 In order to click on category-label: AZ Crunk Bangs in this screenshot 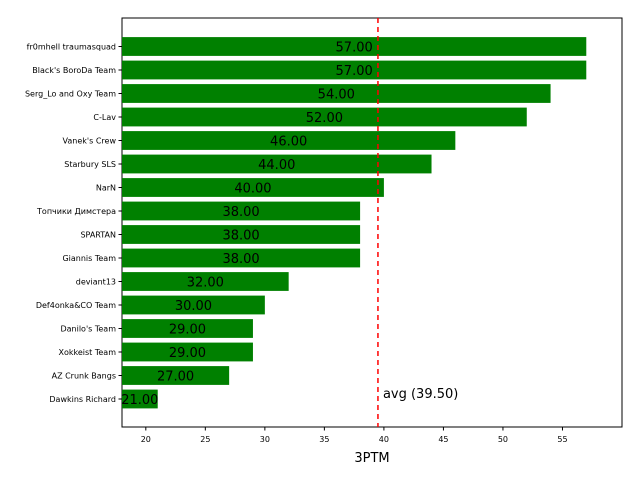, I will do `click(84, 376)`.